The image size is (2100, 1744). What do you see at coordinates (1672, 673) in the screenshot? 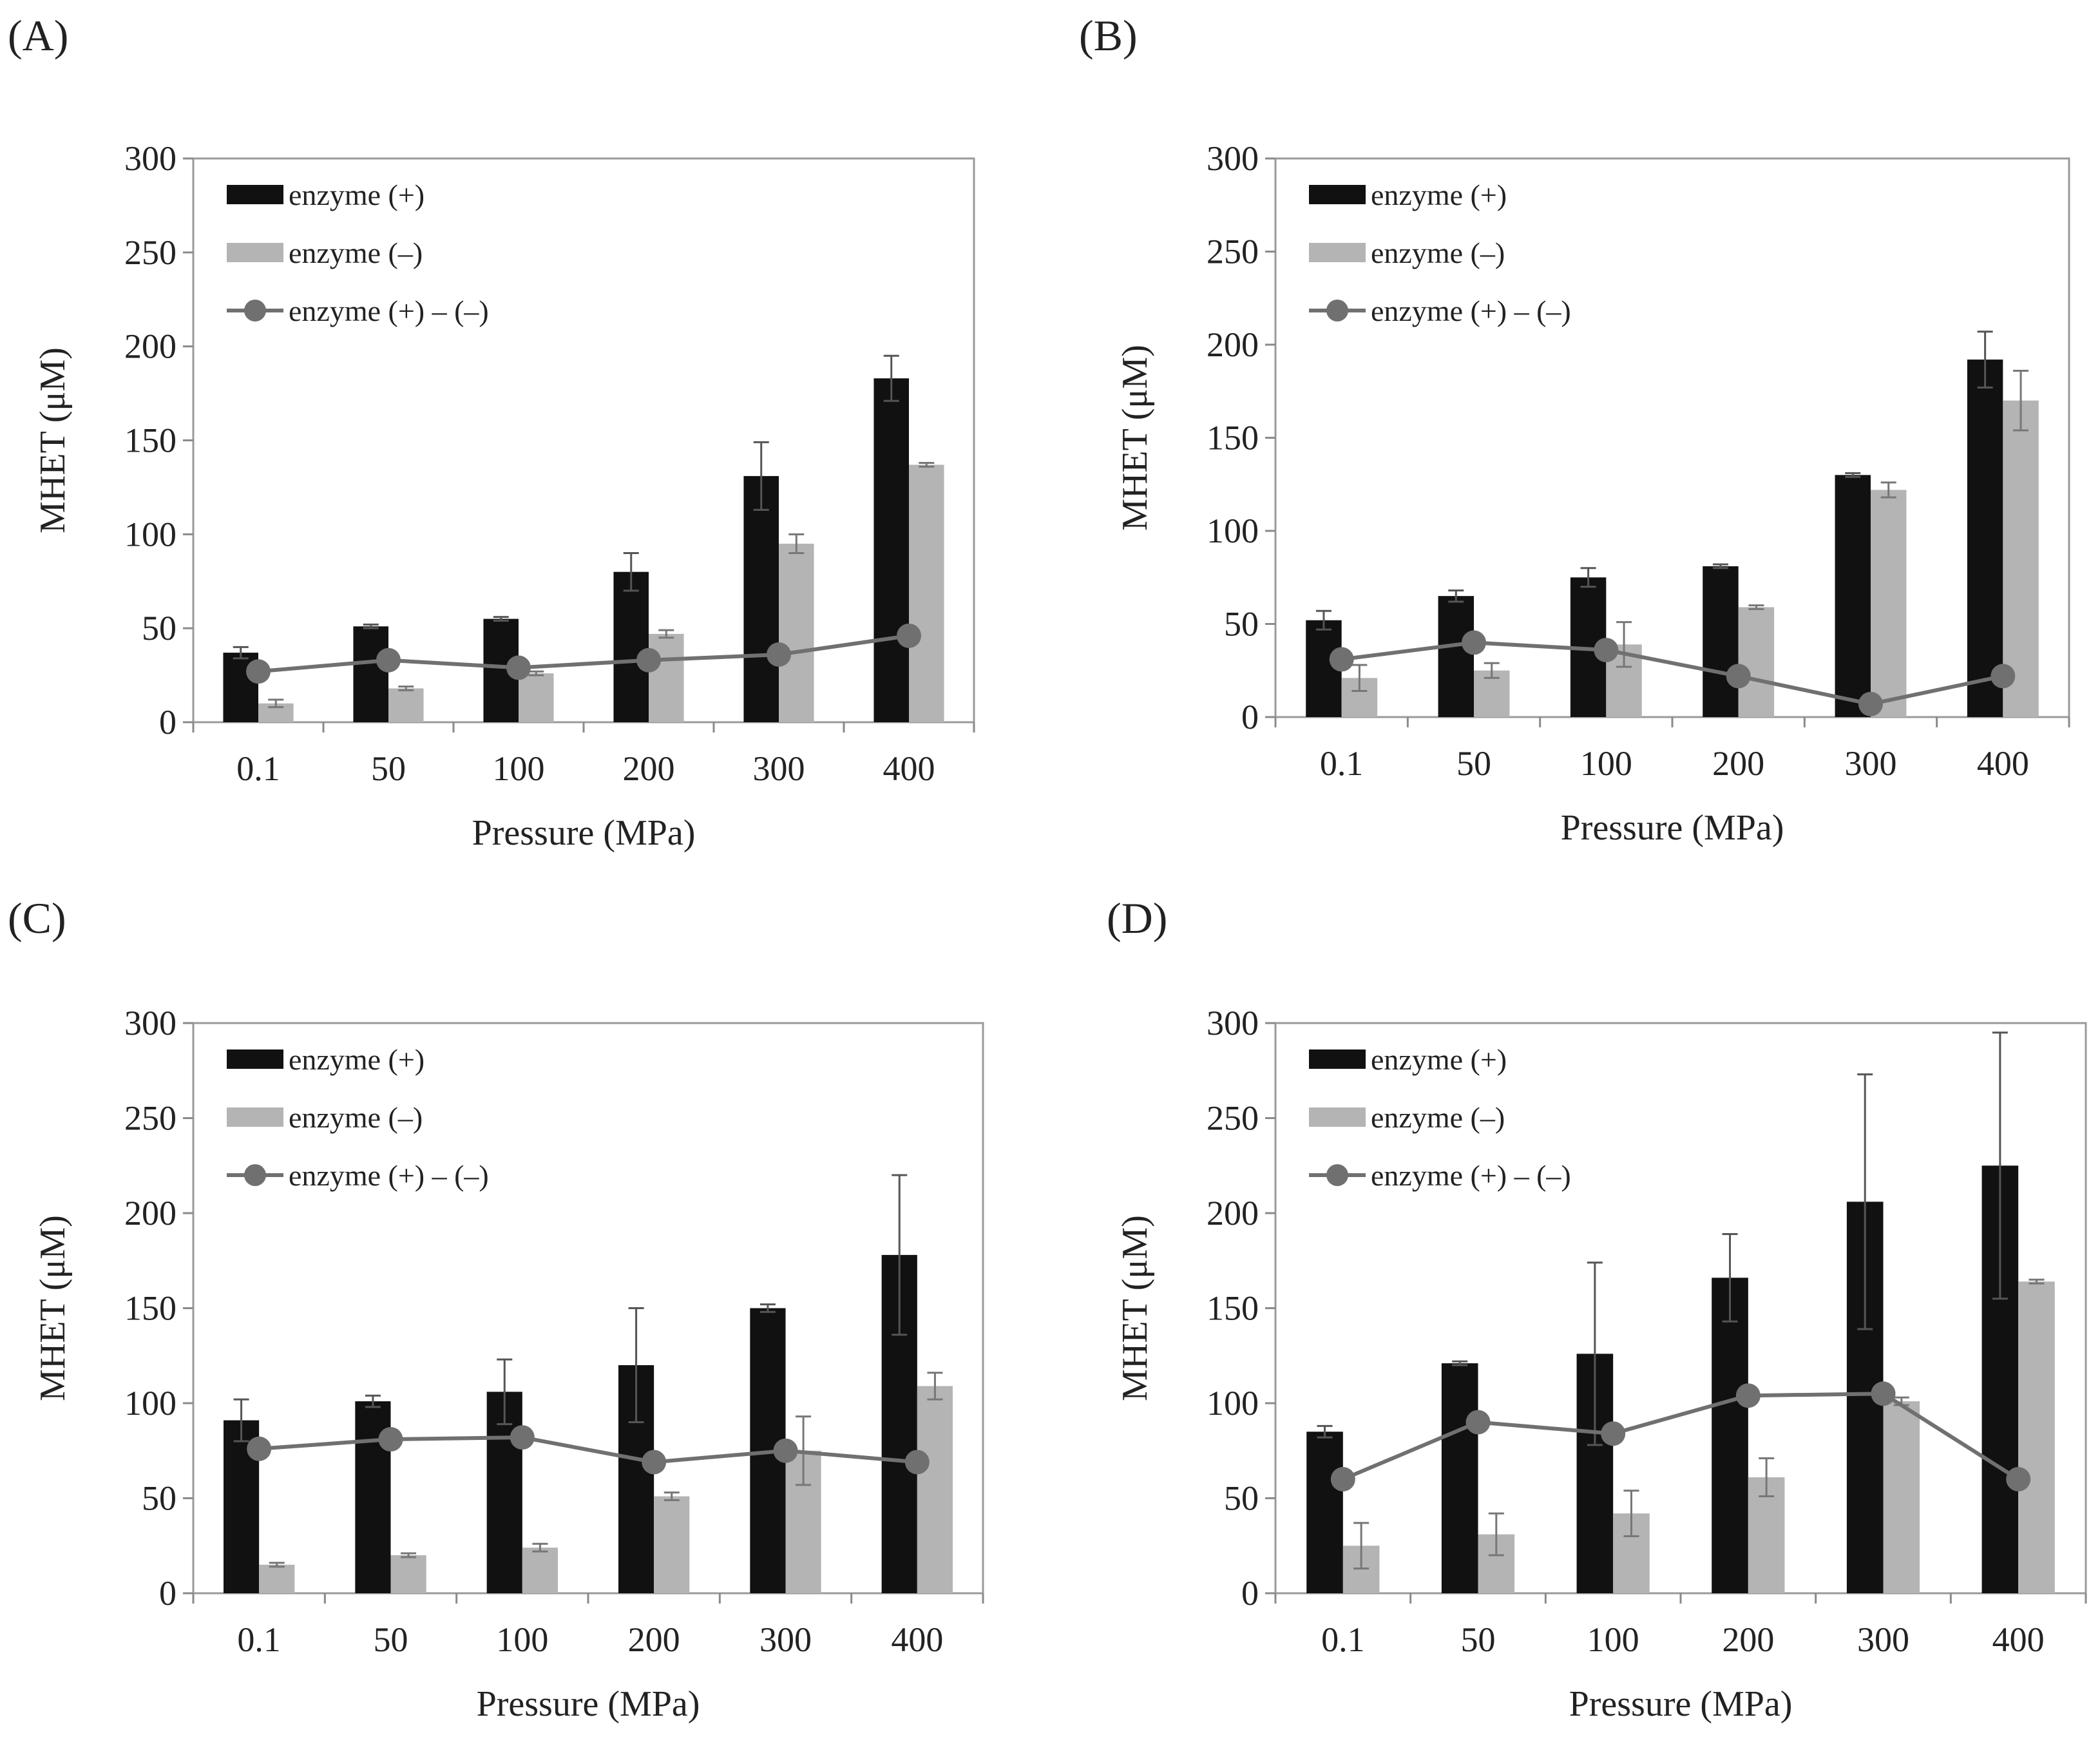
I see `series-enzyme-difference` at bounding box center [1672, 673].